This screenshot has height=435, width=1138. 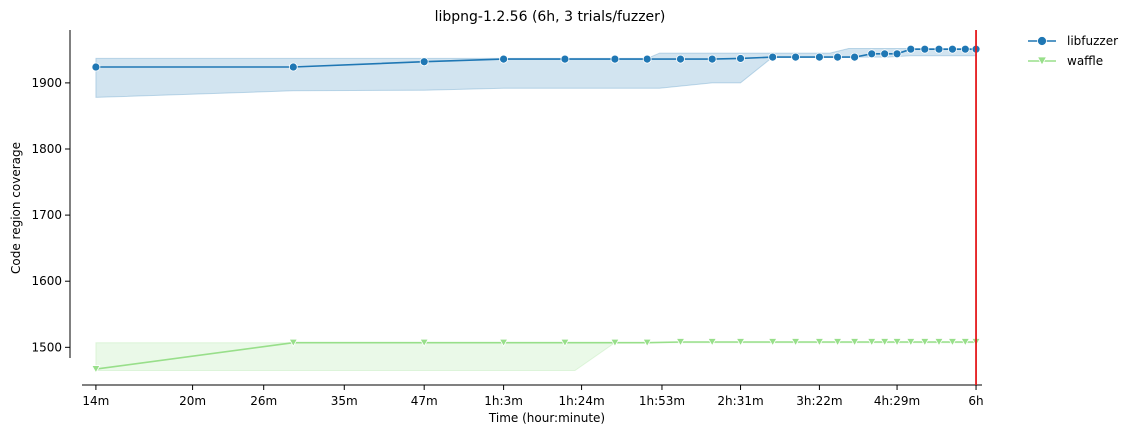 I want to click on y-axis-ticks: 1500 1600 1700 1800 1900, so click(x=50, y=215).